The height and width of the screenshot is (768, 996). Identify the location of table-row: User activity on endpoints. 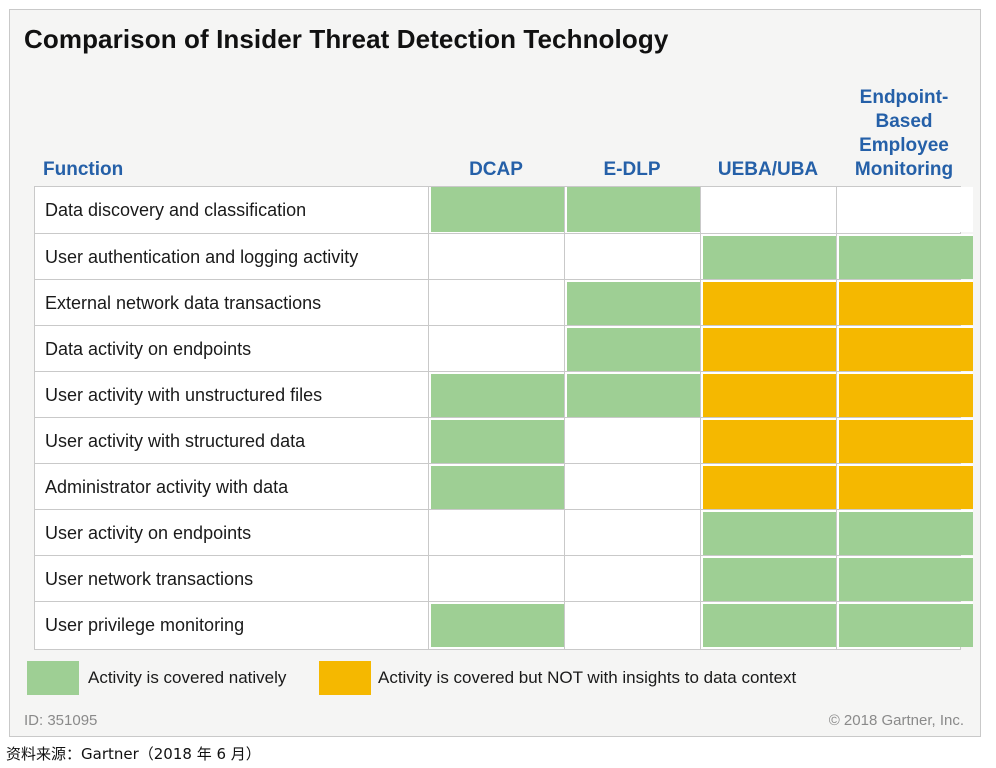
(504, 532).